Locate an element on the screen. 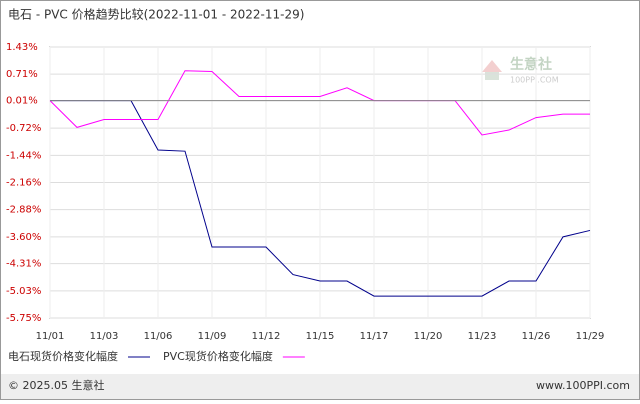 The image size is (640, 404). footer-url: www.100PPI.com is located at coordinates (583, 385).